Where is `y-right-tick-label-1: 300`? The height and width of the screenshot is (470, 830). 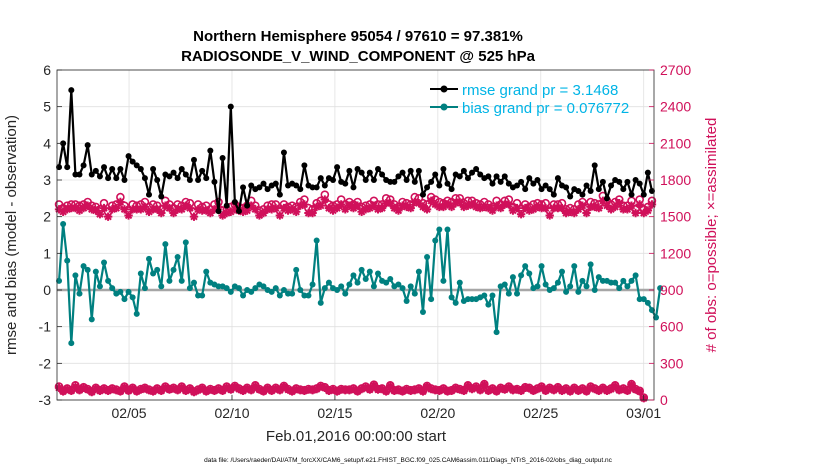 y-right-tick-label-1: 300 is located at coordinates (672, 363).